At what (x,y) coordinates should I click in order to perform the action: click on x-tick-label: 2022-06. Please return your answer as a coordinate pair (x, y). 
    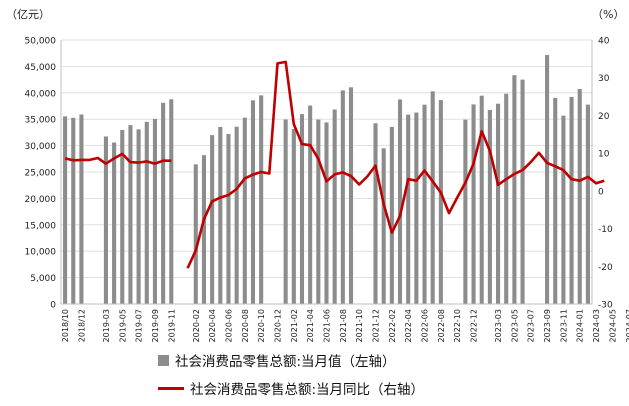
    Looking at the image, I should click on (425, 325).